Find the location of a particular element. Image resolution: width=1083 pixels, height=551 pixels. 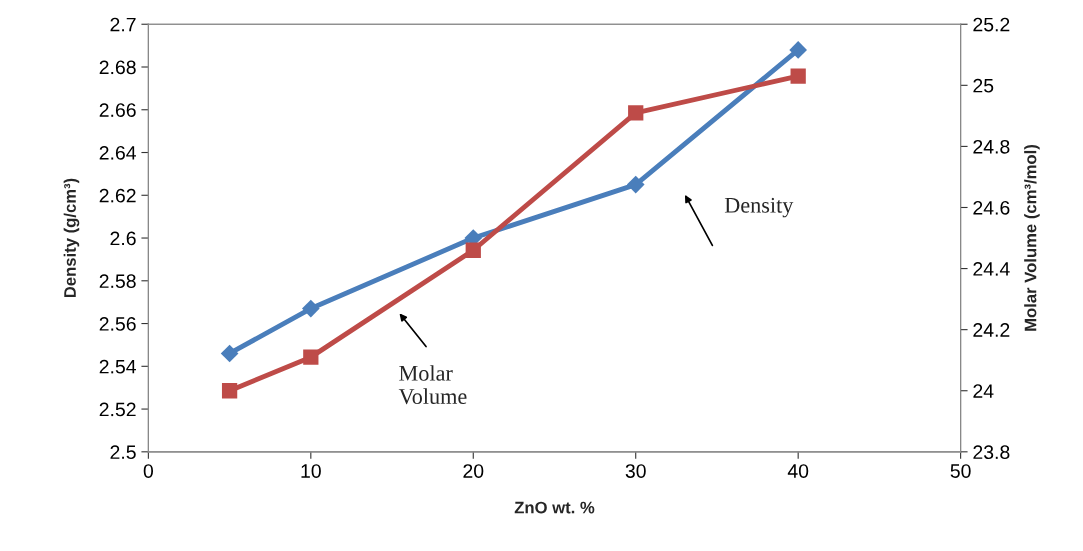

y2-tick-label: 24 is located at coordinates (983, 391).